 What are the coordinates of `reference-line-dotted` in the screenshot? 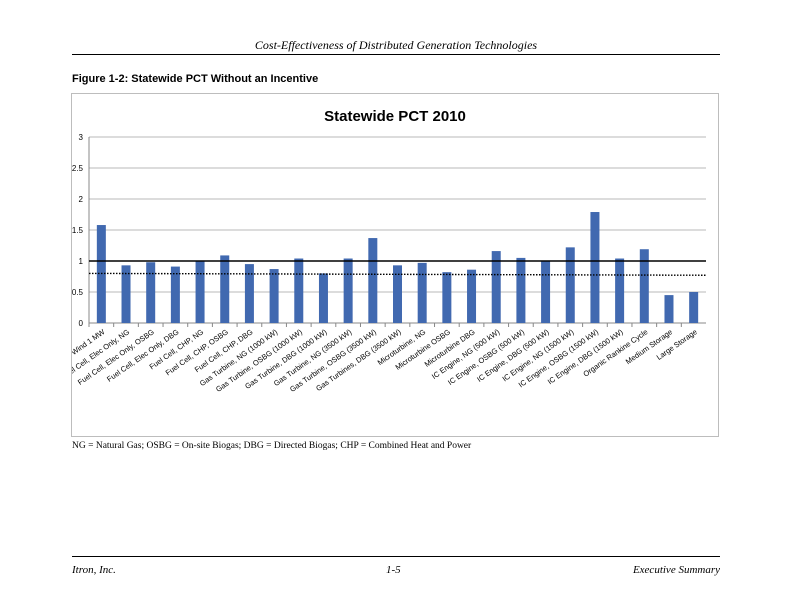 It's located at (397, 274).